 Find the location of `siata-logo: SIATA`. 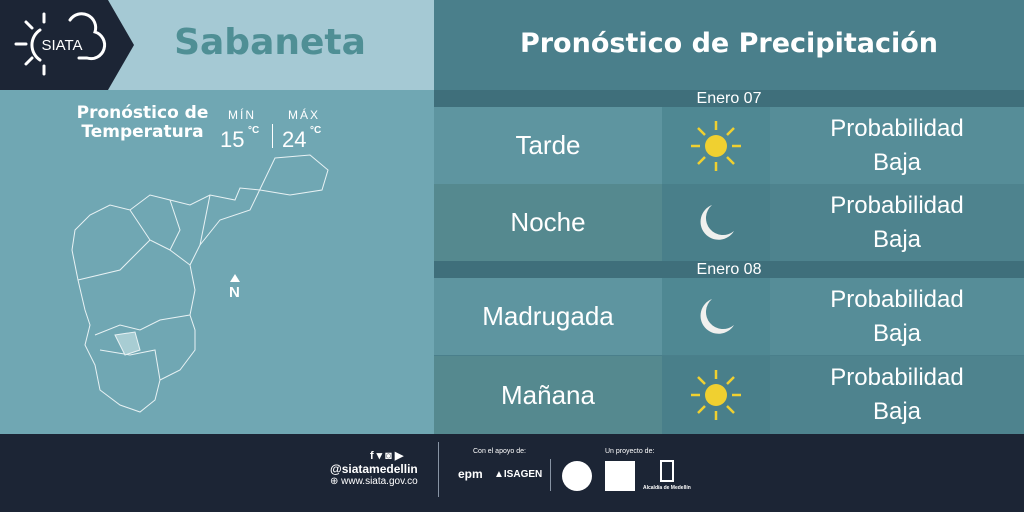

siata-logo: SIATA is located at coordinates (67, 45).